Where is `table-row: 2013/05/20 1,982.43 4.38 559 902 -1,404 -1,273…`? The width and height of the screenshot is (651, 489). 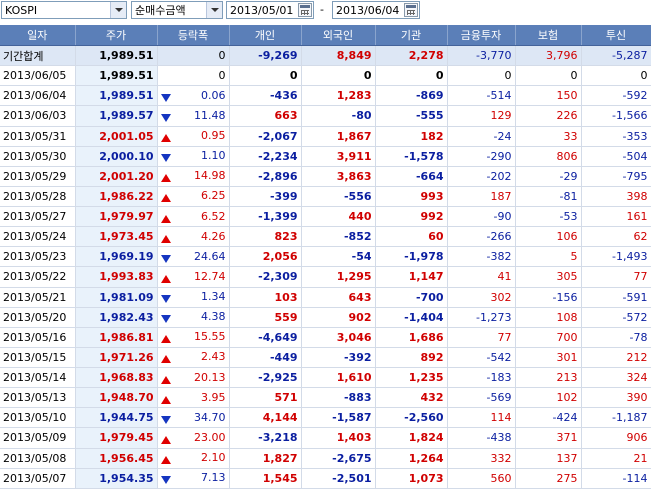
table-row: 2013/05/20 1,982.43 4.38 559 902 -1,404 -1,273… is located at coordinates (325, 317).